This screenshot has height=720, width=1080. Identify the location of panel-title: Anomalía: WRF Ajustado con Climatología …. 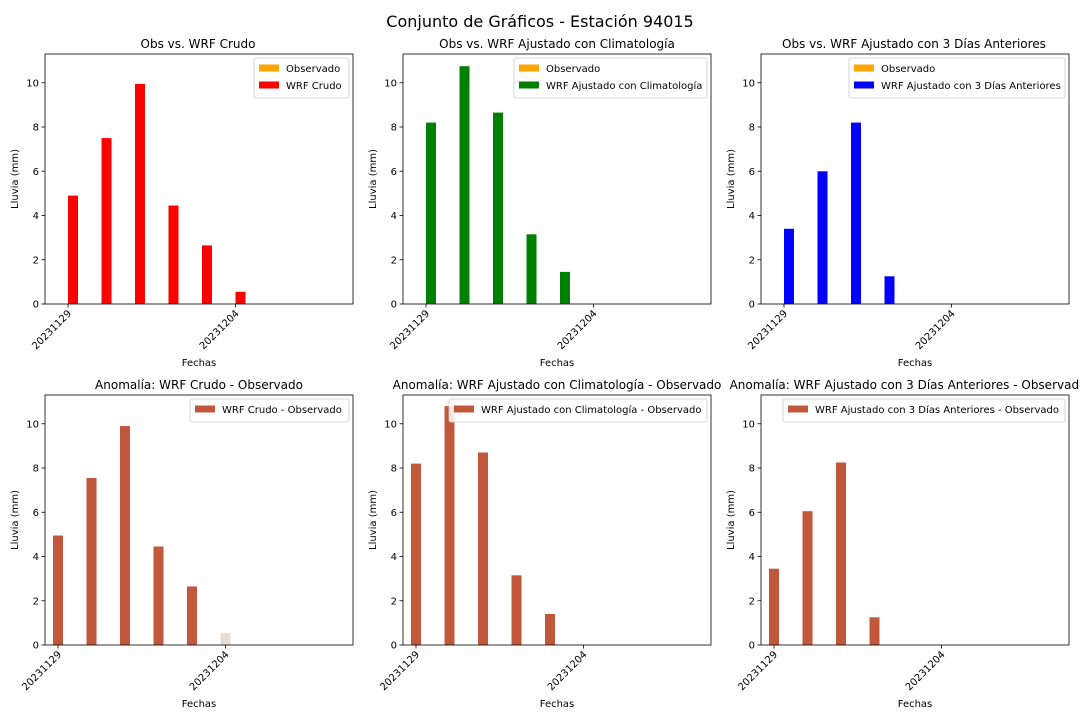
(557, 385).